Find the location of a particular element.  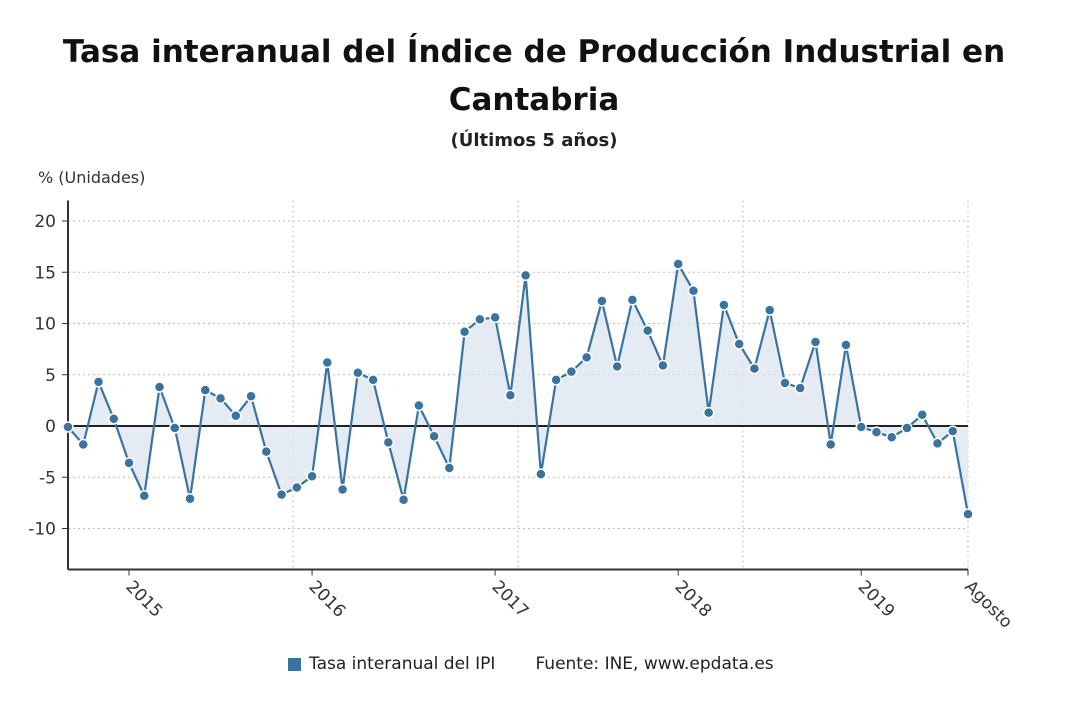

y-tick-label: 20 is located at coordinates (45, 222).